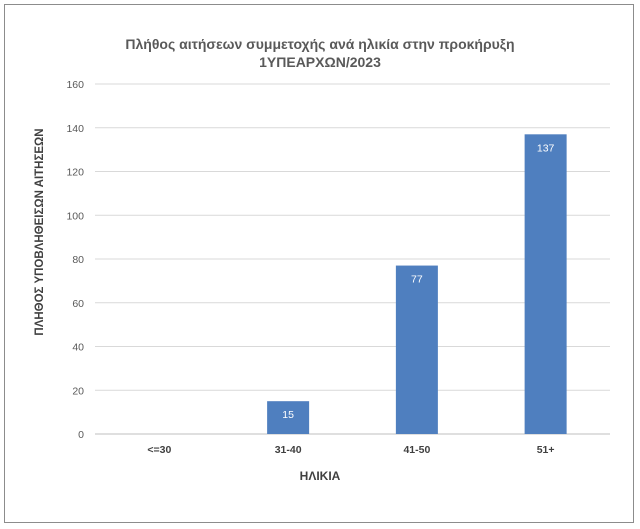 This screenshot has width=640, height=529. I want to click on data-label-31-40: 15, so click(288, 415).